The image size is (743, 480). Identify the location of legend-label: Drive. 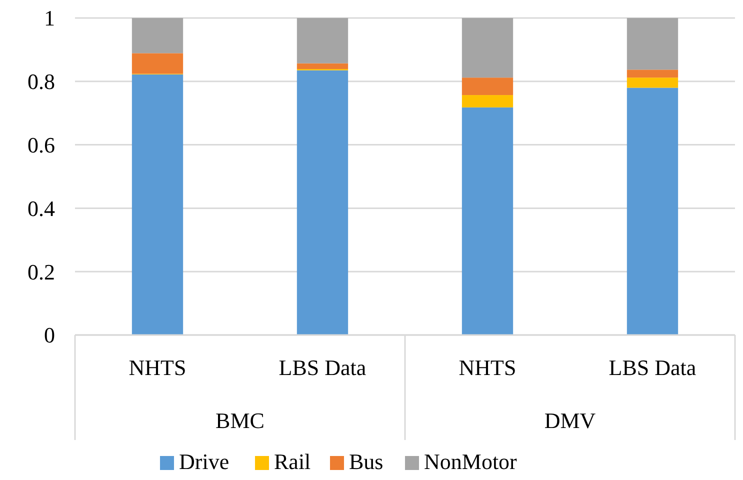
(204, 461).